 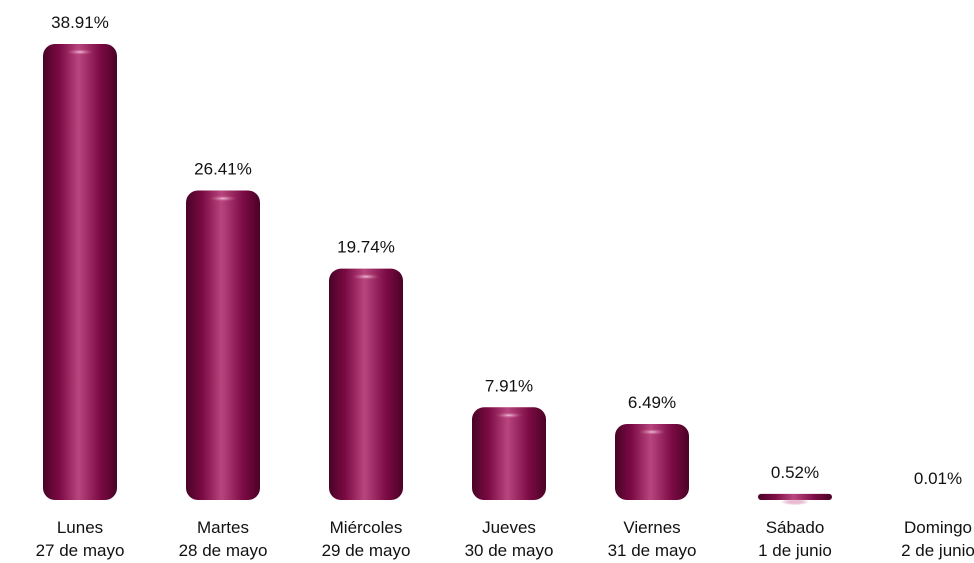 I want to click on category-date-1: 27 de mayo, so click(x=80, y=550).